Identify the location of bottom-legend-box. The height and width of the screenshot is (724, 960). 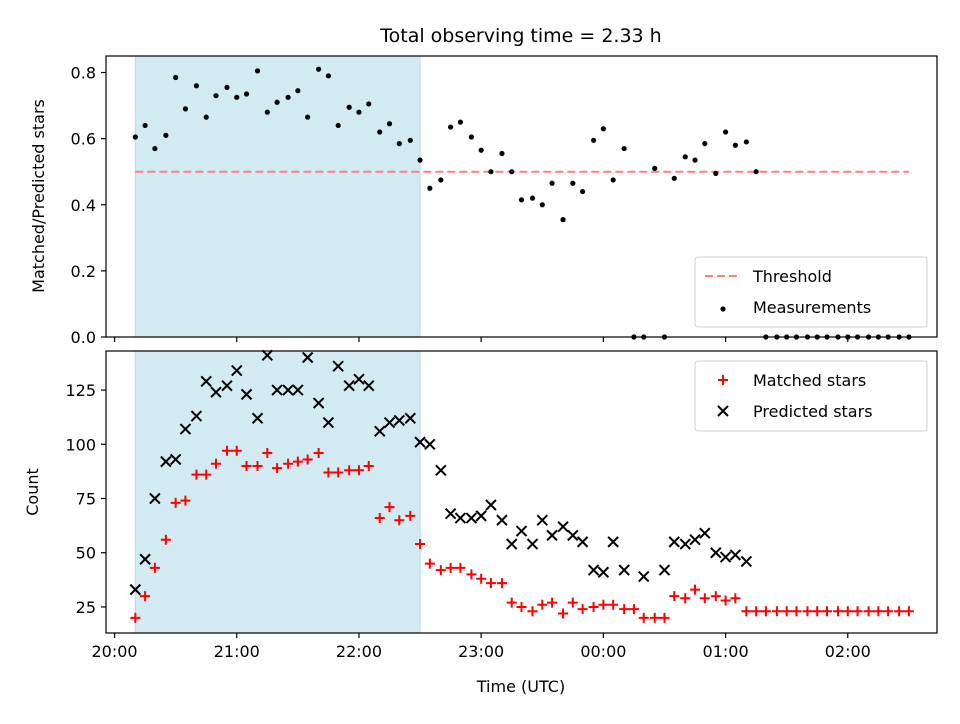
(811, 396).